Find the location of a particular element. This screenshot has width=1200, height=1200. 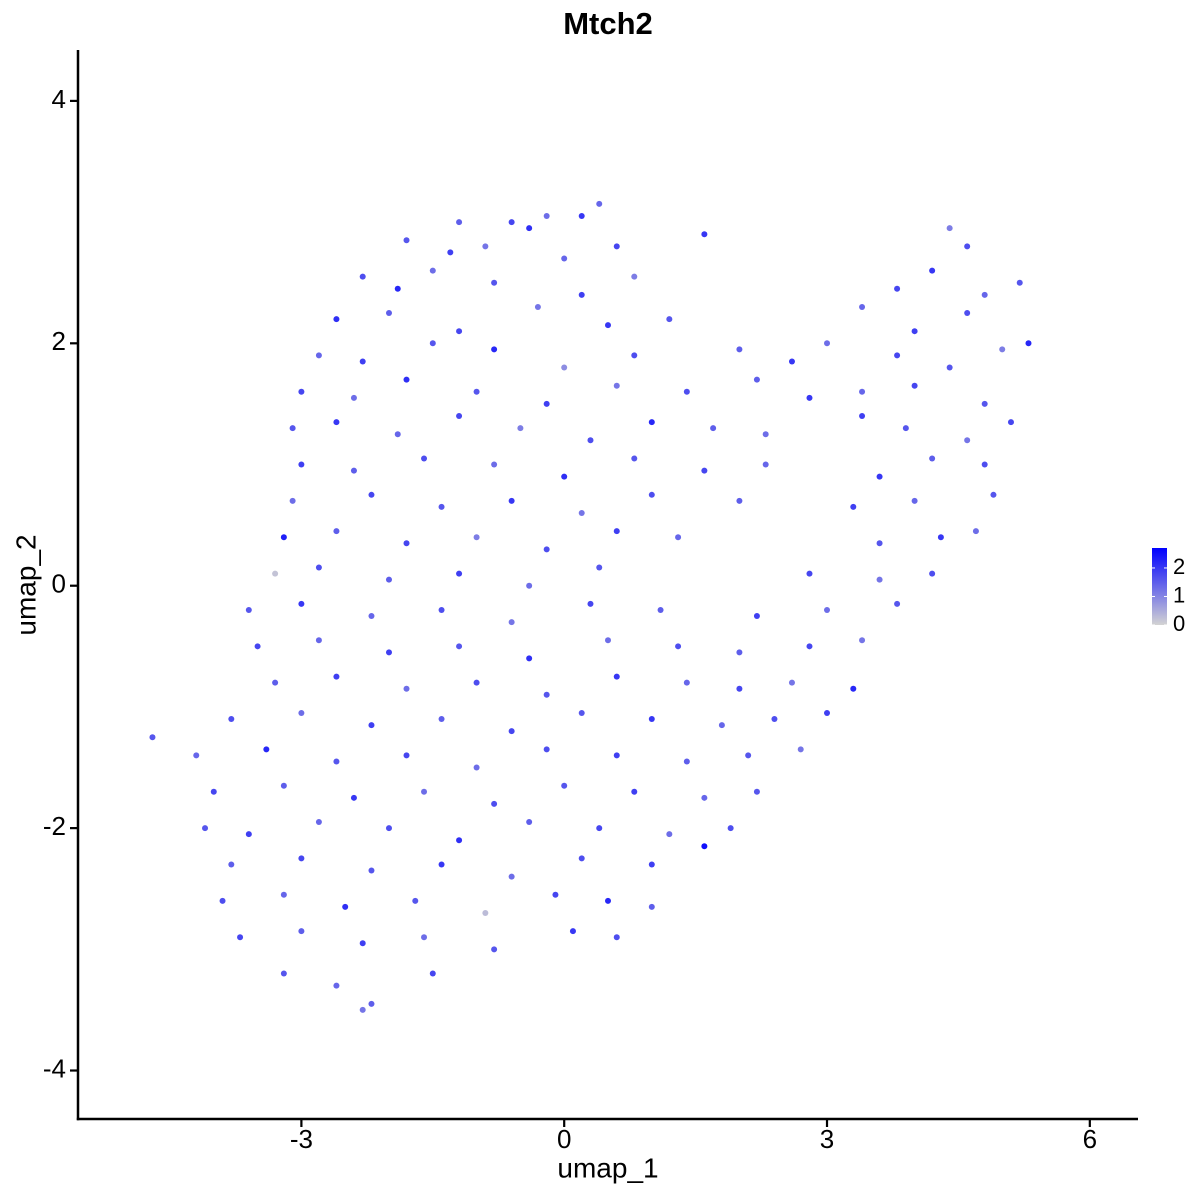

y-tick-label: 4 is located at coordinates (59, 99).